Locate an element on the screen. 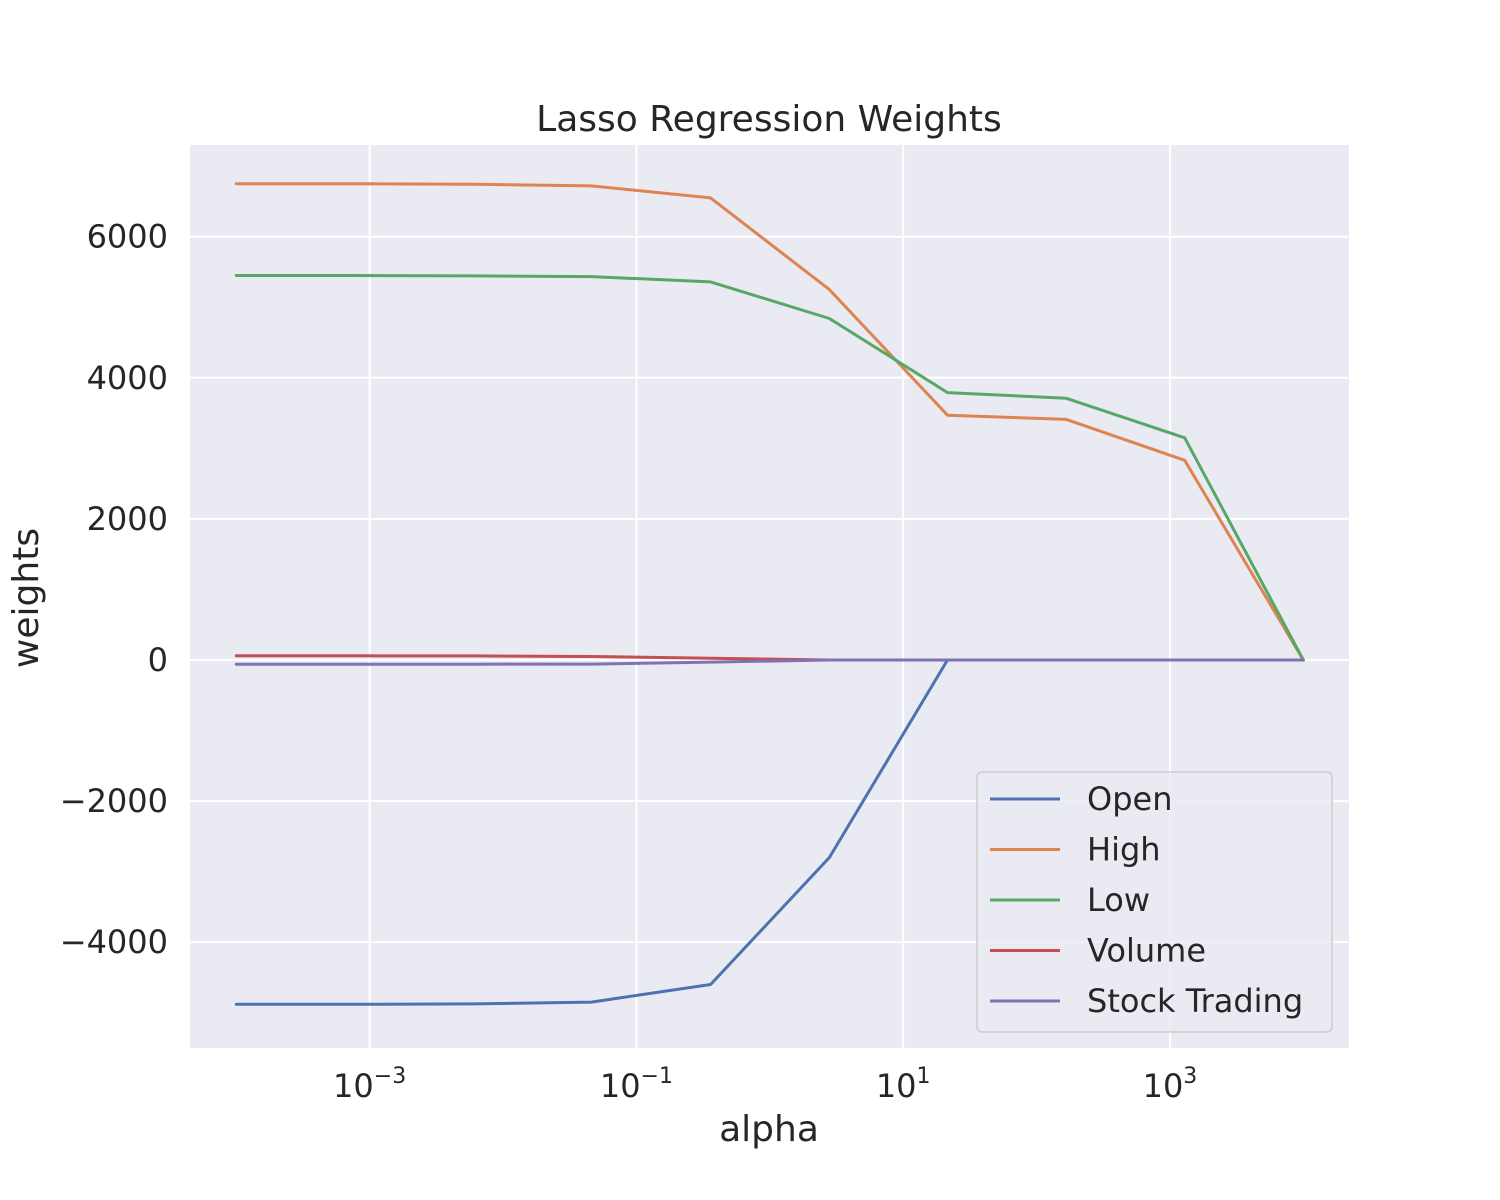 The image size is (1500, 1200). y-tick-label: 2000 is located at coordinates (127, 519).